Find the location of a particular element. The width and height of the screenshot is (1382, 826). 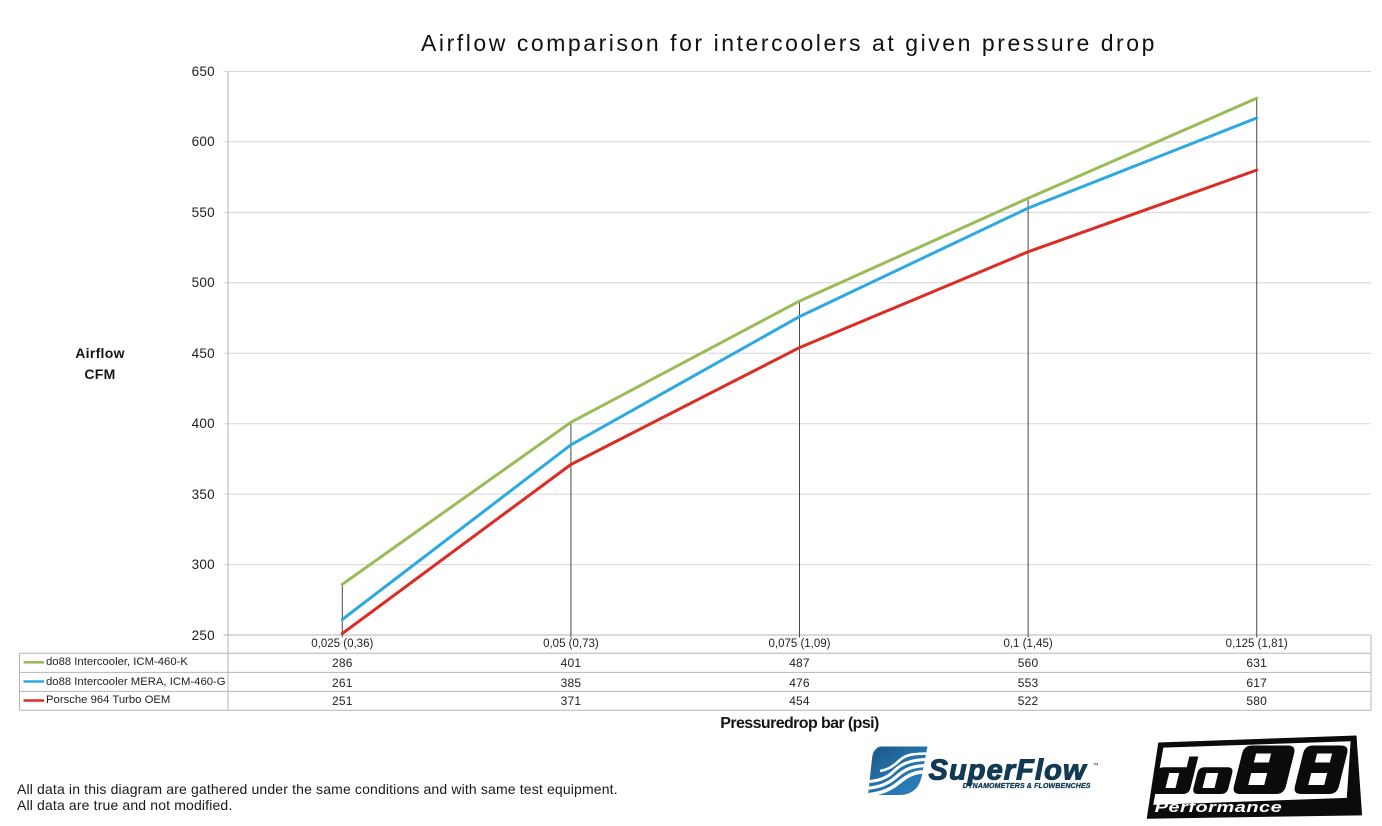

svg-text: Performance is located at coordinates (1219, 806).